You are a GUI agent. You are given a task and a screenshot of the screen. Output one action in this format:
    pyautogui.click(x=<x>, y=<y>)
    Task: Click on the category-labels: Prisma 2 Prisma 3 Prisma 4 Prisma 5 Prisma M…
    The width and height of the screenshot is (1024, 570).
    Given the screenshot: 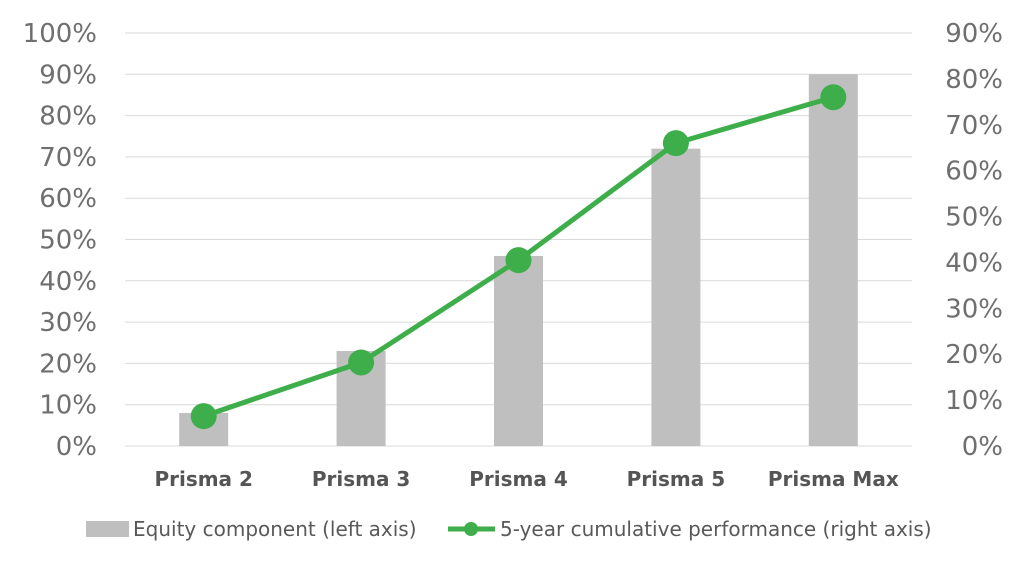 What is the action you would take?
    pyautogui.click(x=526, y=479)
    